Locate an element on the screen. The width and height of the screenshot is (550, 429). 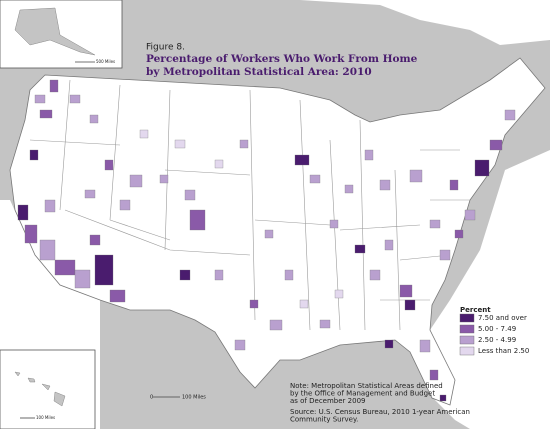
alaska-inset is located at coordinates (61, 34).